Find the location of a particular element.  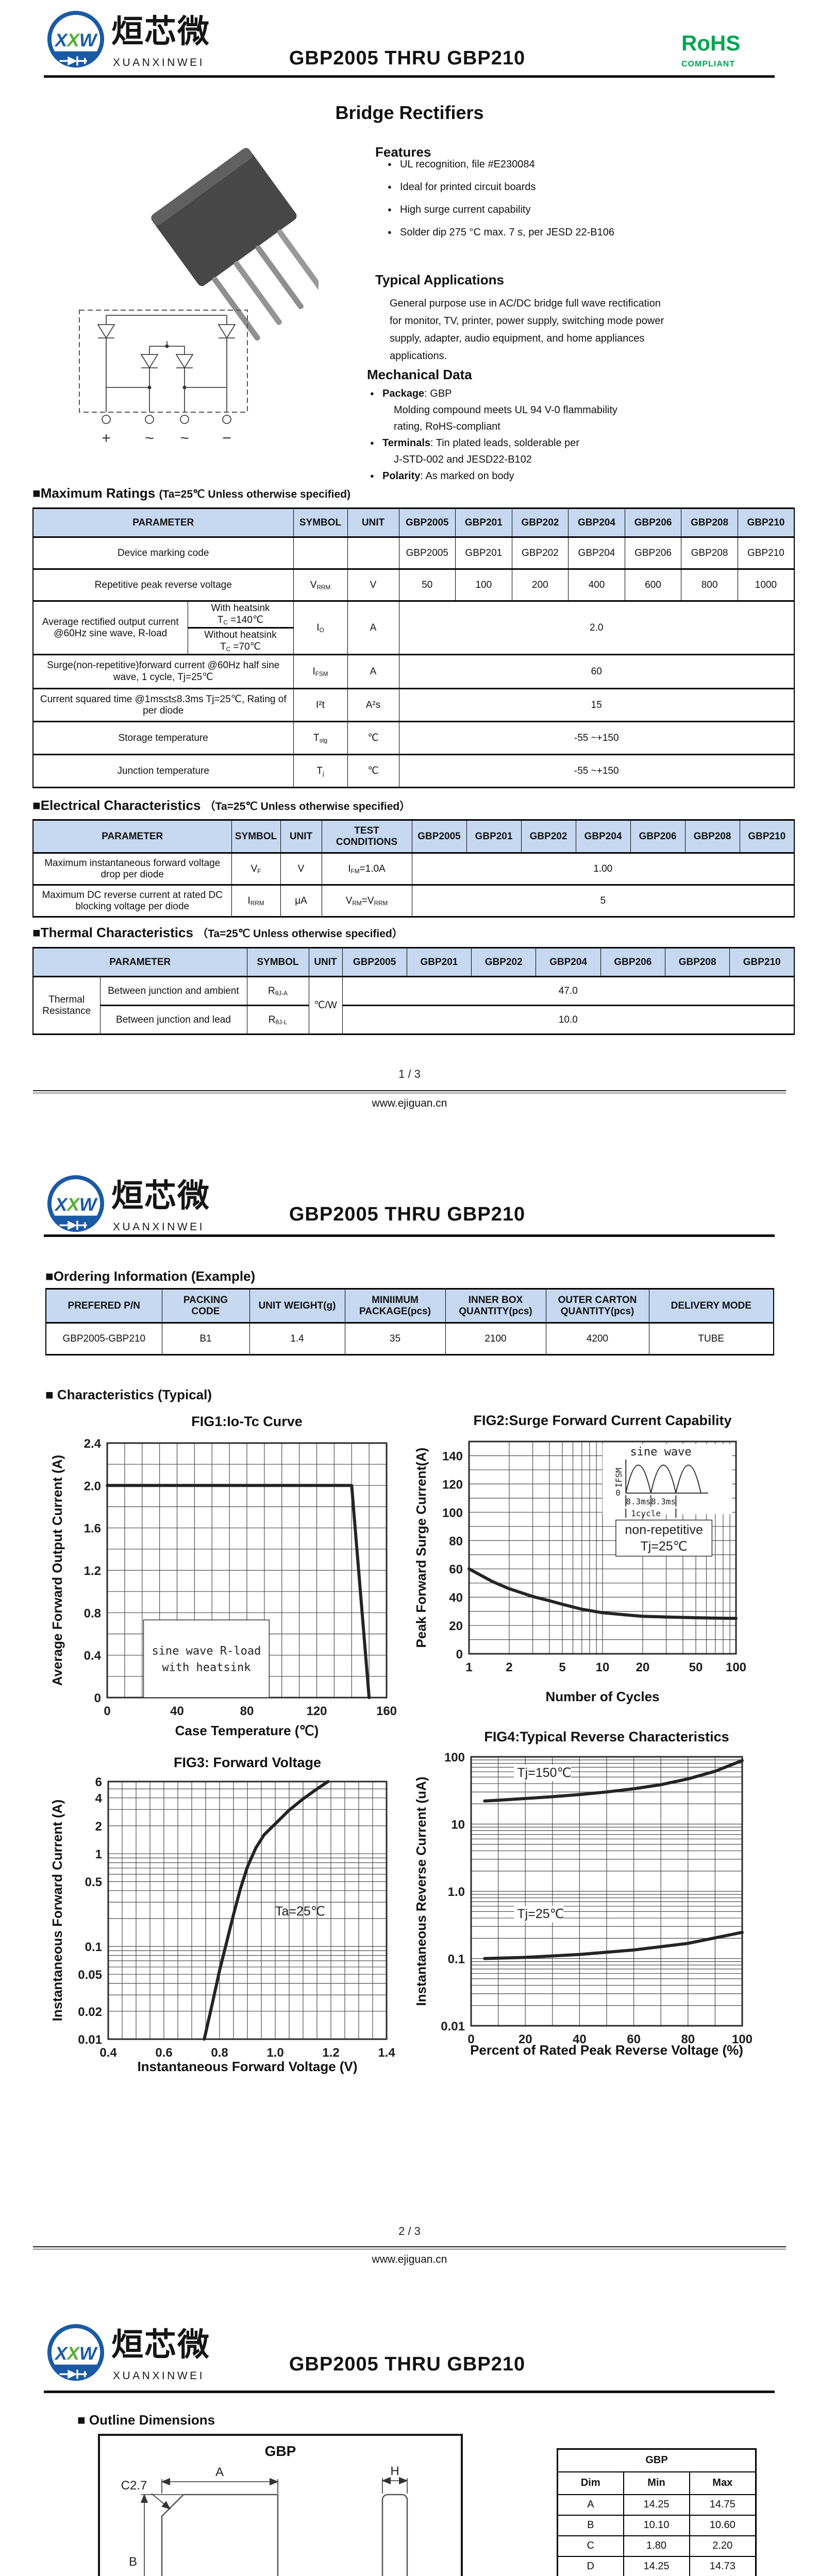

td: 50 is located at coordinates (427, 585).